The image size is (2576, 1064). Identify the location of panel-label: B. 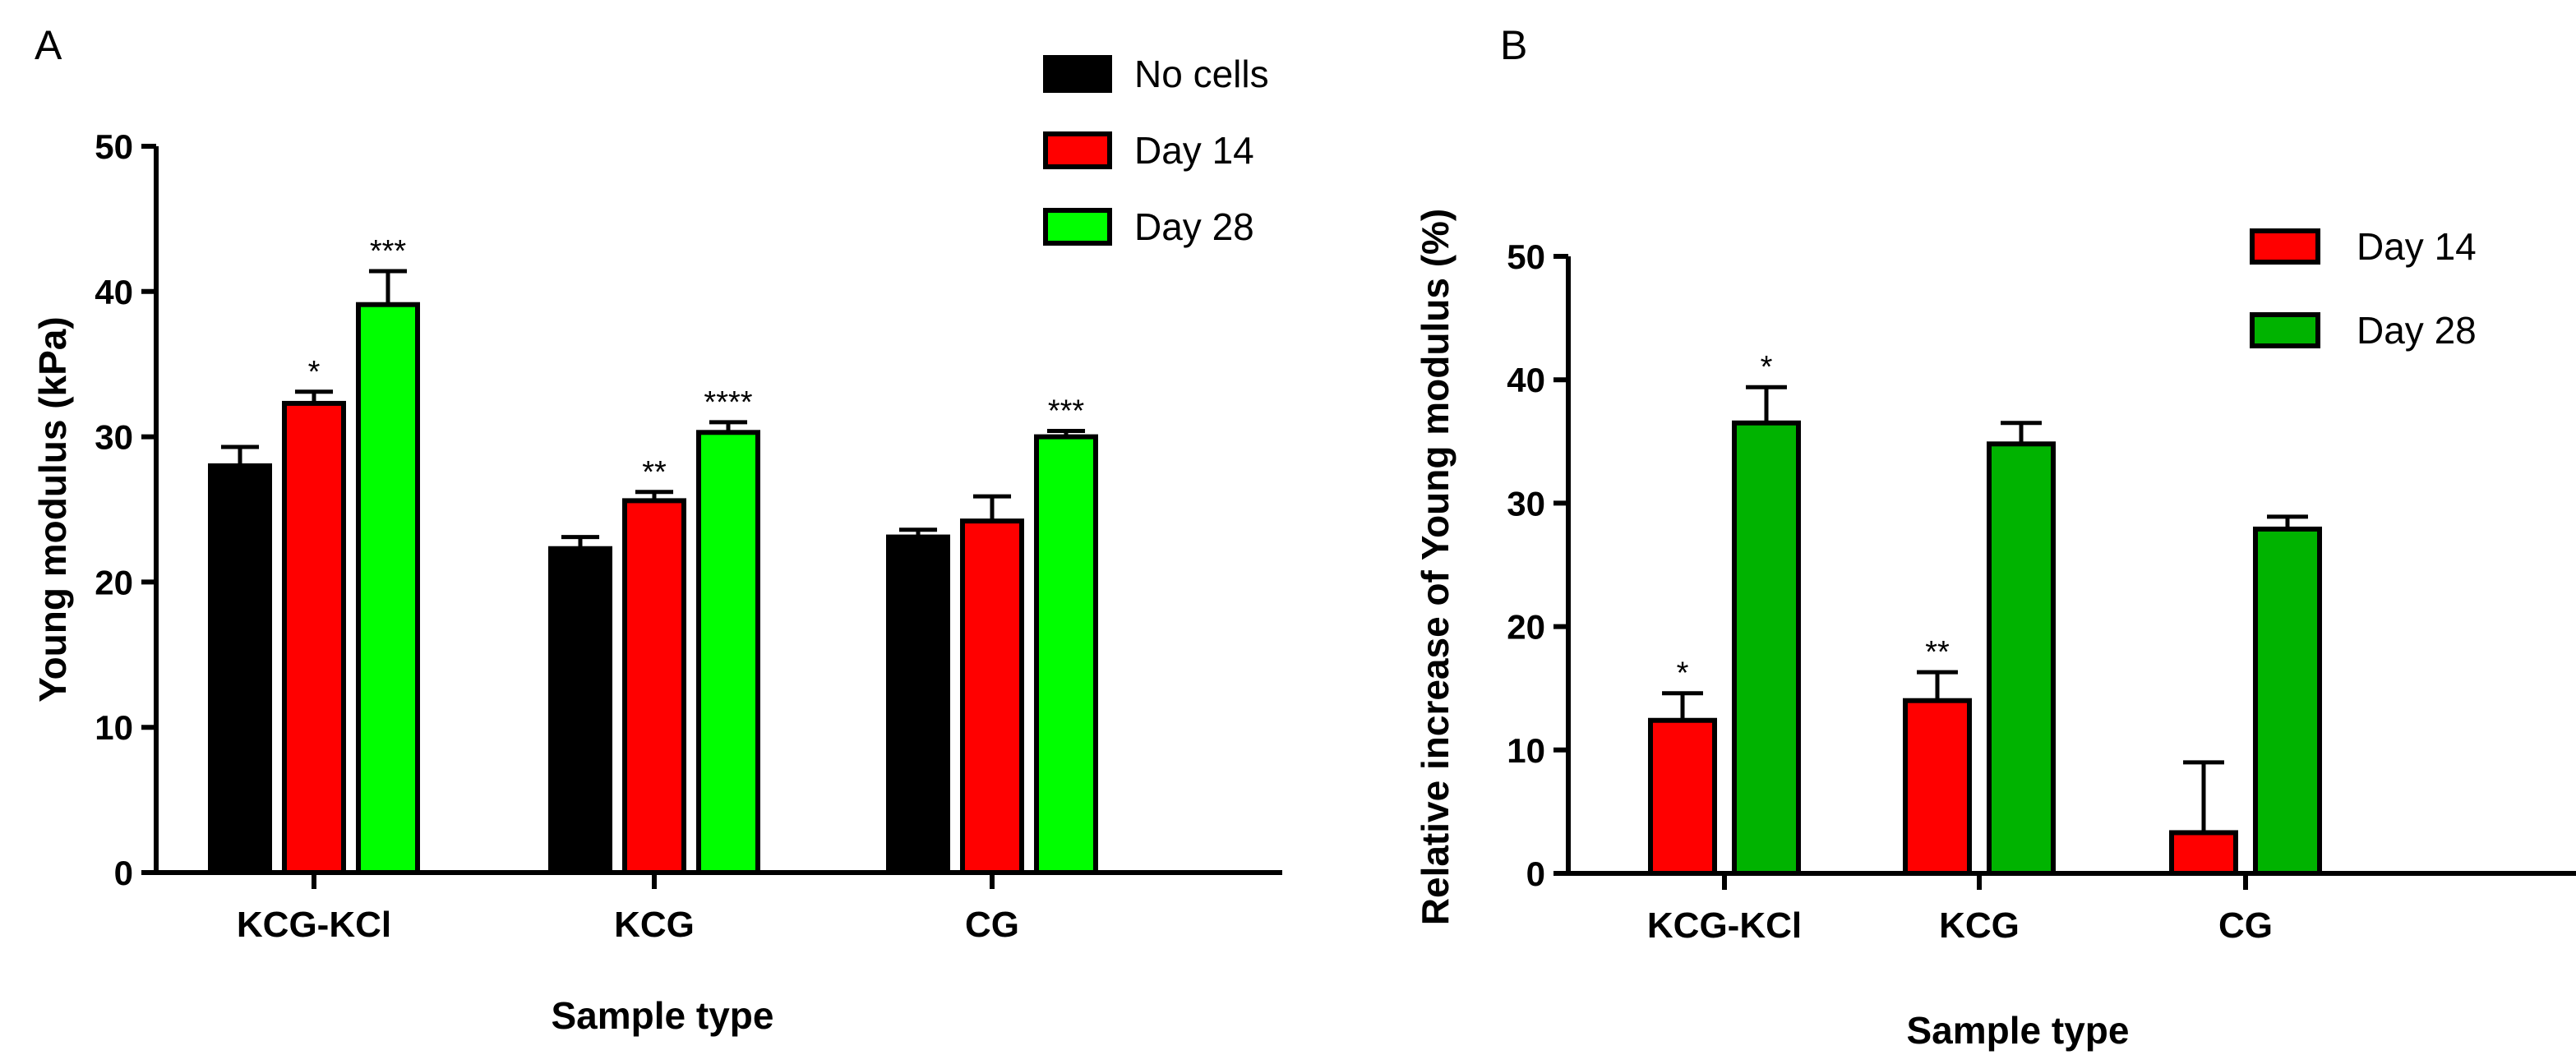
(1513, 45).